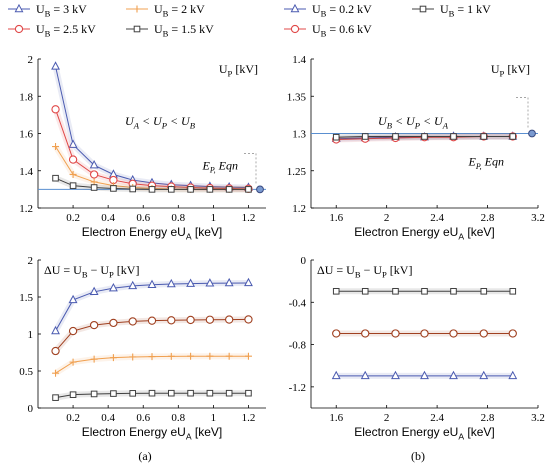  What do you see at coordinates (152, 364) in the screenshot?
I see `series-2-kV` at bounding box center [152, 364].